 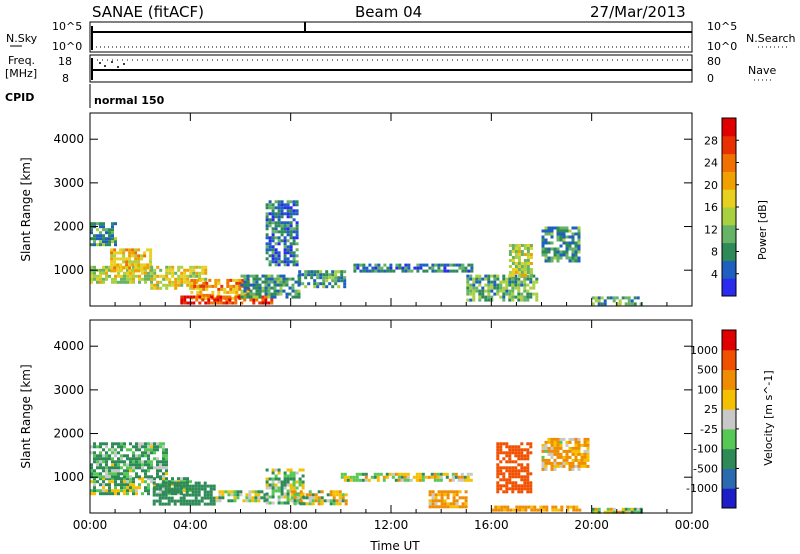 I want to click on nsky-tick-top: 10^5, so click(x=67, y=26).